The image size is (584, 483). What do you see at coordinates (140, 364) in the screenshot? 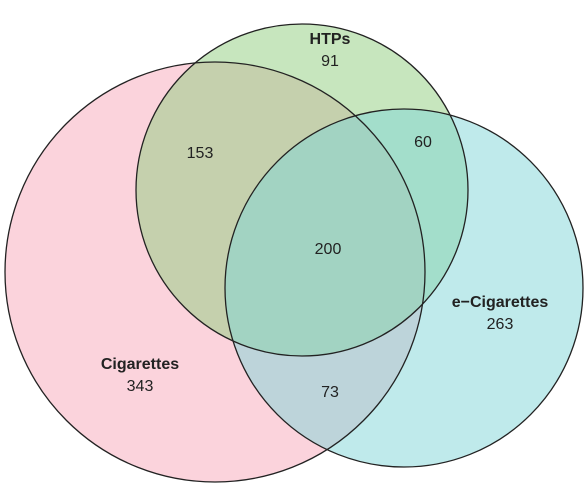
I see `set-name: Cigarettes` at bounding box center [140, 364].